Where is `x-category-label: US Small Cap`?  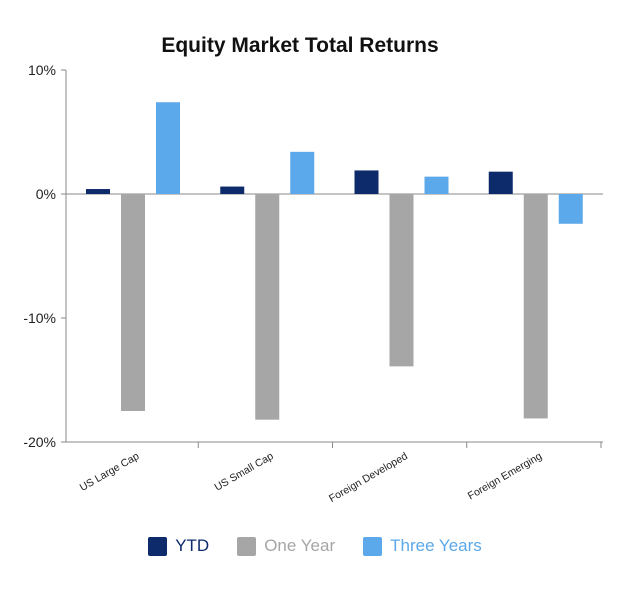
x-category-label: US Small Cap is located at coordinates (243, 471).